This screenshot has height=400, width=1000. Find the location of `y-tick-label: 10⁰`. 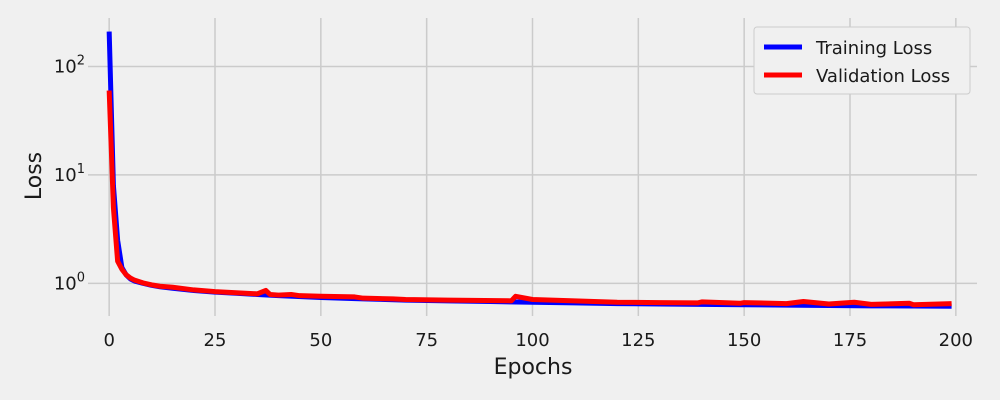

y-tick-label: 10⁰ is located at coordinates (69, 282).